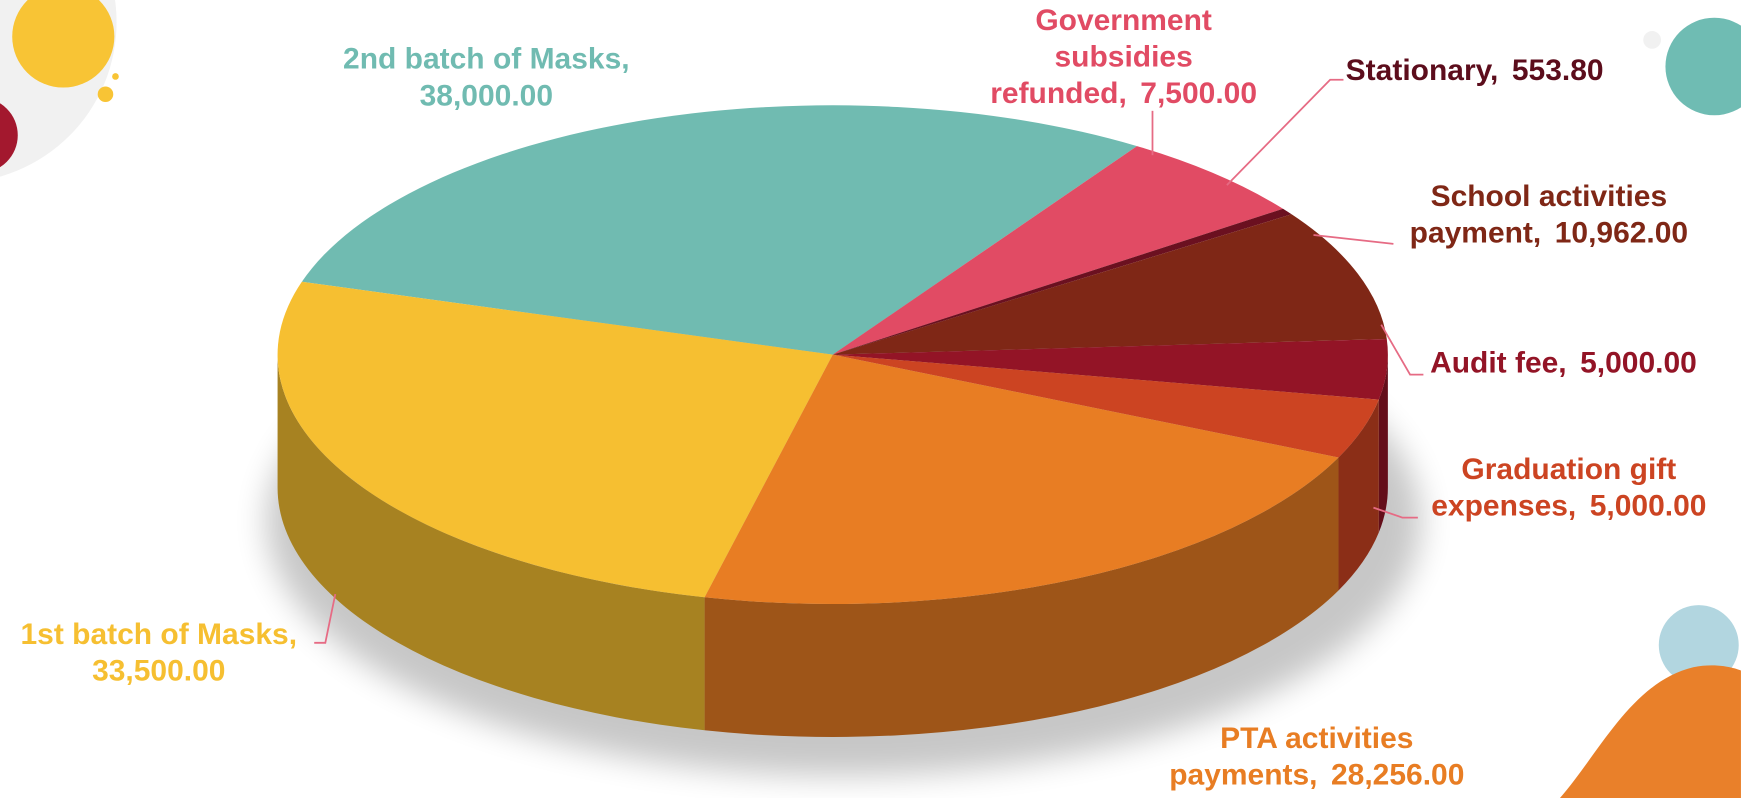 This screenshot has width=1741, height=798. What do you see at coordinates (1650, 731) in the screenshot?
I see `decor-blob` at bounding box center [1650, 731].